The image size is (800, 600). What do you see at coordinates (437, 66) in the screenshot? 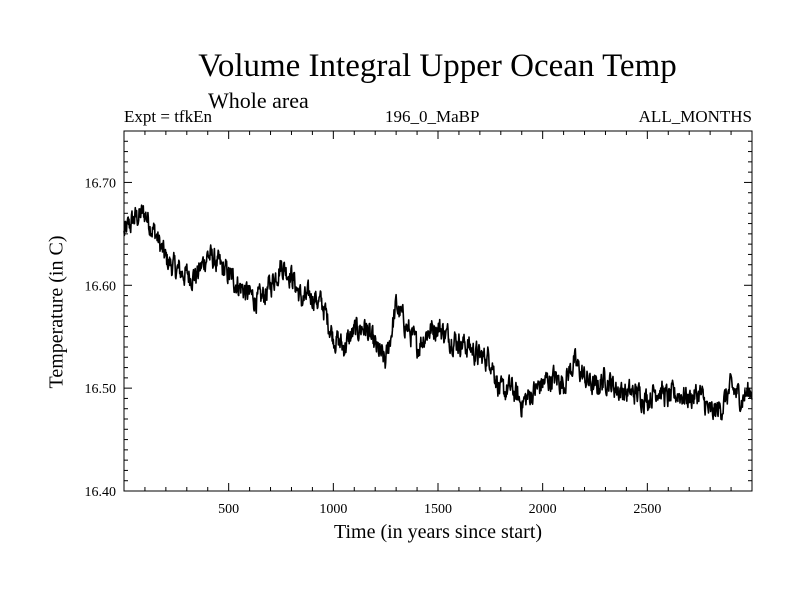
I see `chart-title: Volume Integral Upper Ocean Temp` at bounding box center [437, 66].